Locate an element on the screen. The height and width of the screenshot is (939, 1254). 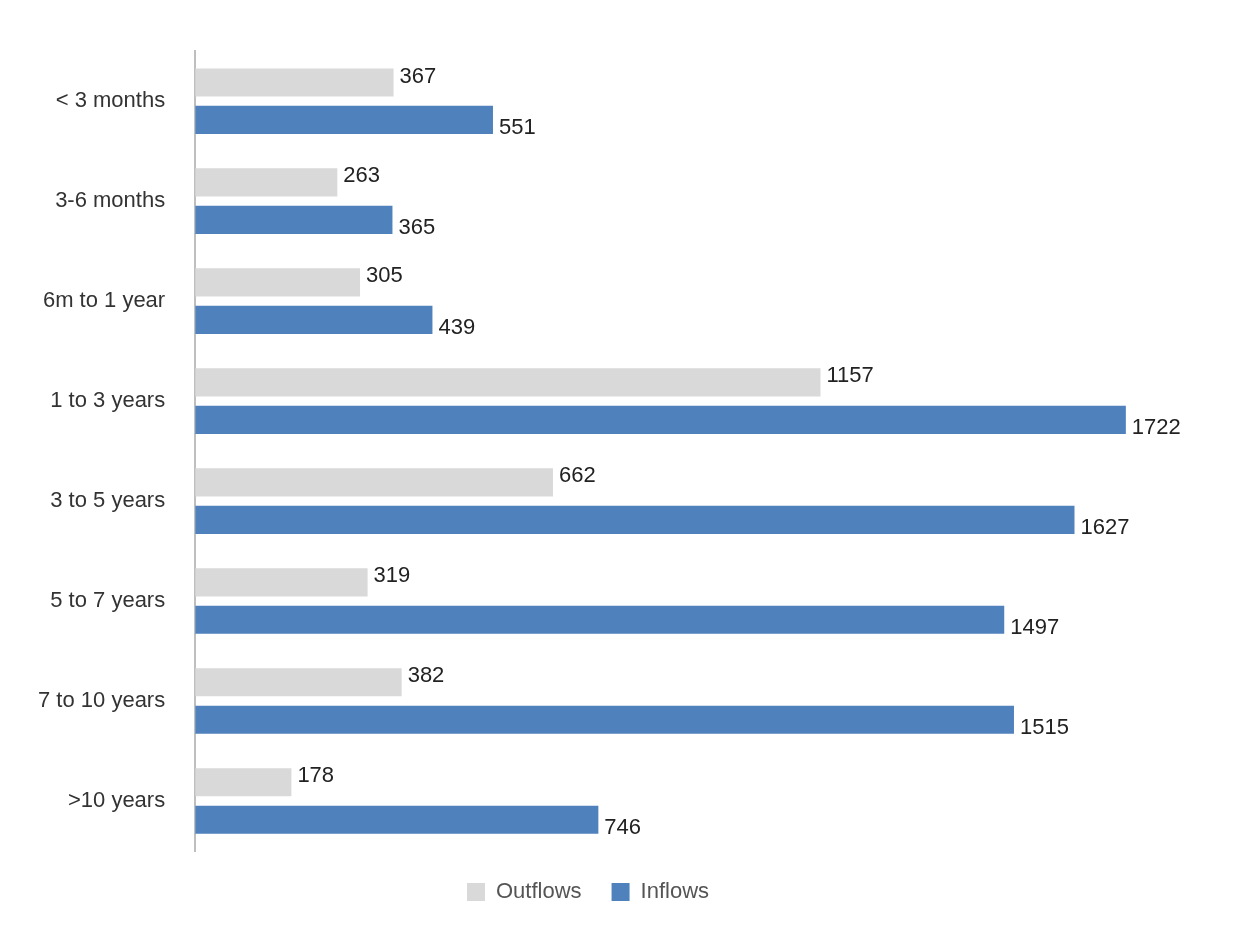
data-label: 367 is located at coordinates (418, 75).